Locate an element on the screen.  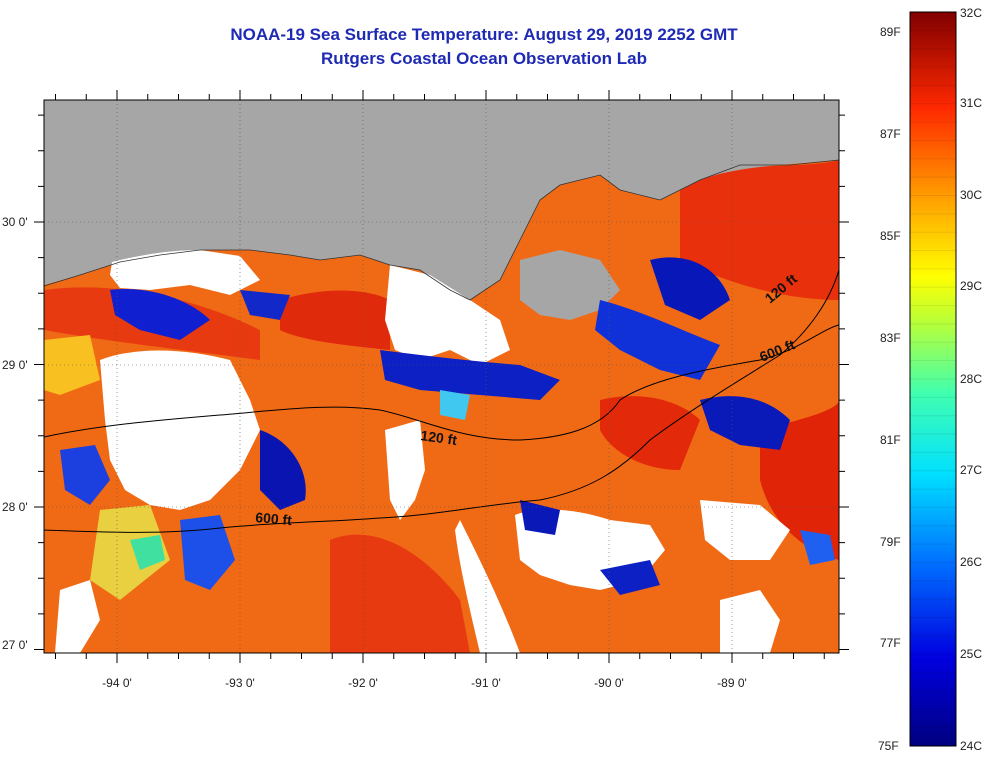
colorbar-f-label: 89F is located at coordinates (890, 32).